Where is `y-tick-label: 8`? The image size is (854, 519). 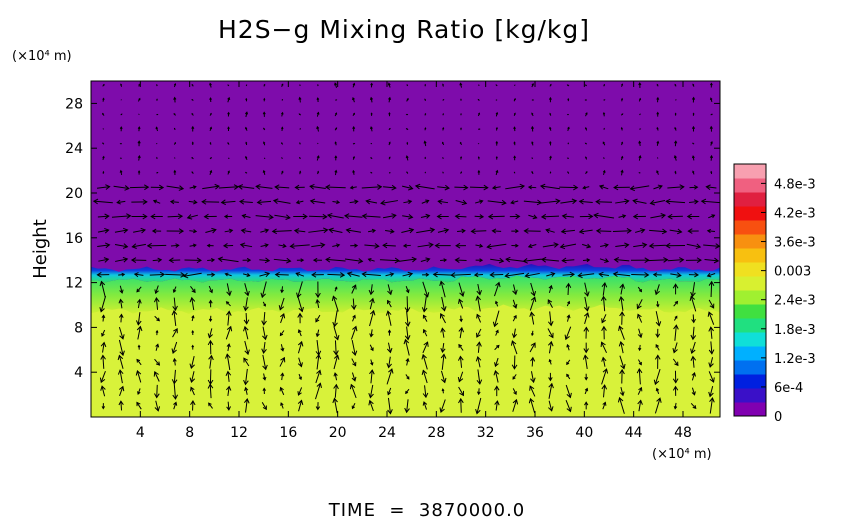
y-tick-label: 8 is located at coordinates (78, 328).